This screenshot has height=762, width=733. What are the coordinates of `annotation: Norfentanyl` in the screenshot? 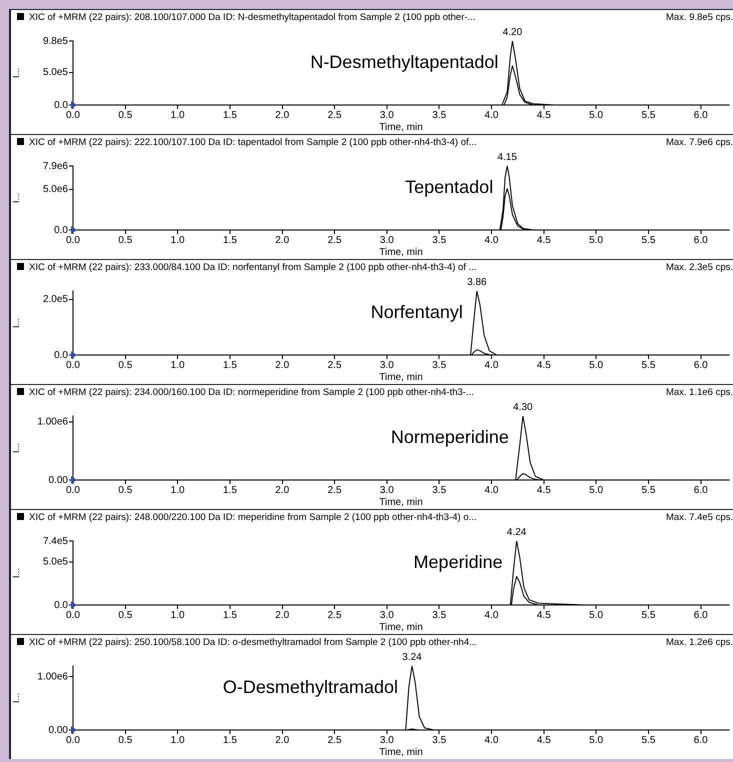 It's located at (416, 312).